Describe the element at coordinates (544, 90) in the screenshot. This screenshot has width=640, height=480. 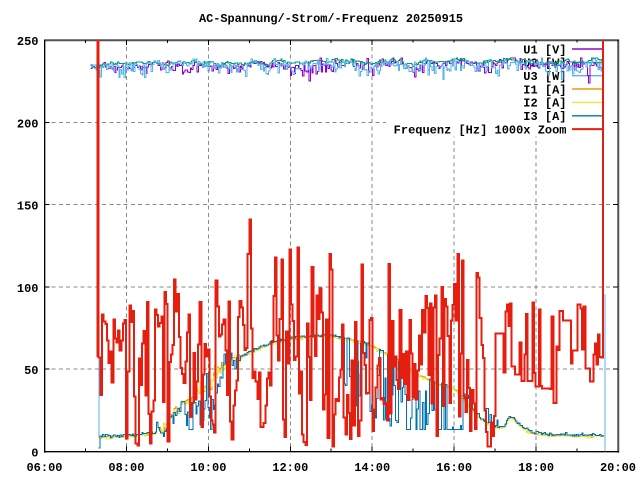
I see `svg-text: I1 [A]` at that location.